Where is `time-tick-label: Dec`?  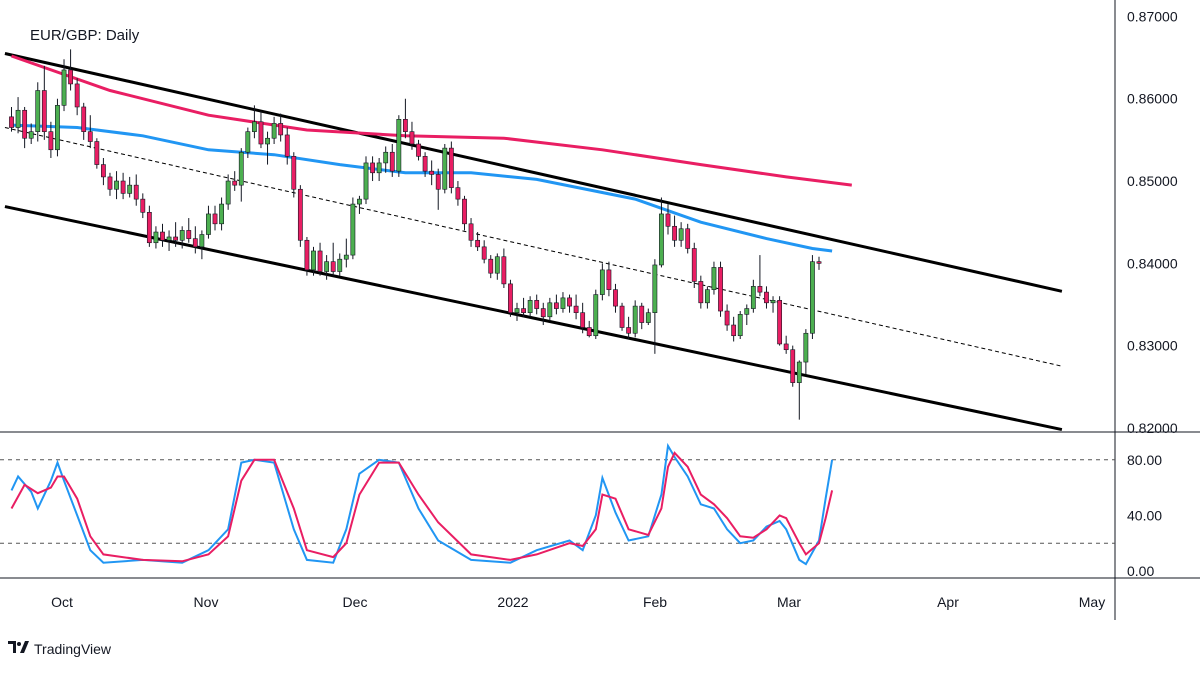
time-tick-label: Dec is located at coordinates (355, 602).